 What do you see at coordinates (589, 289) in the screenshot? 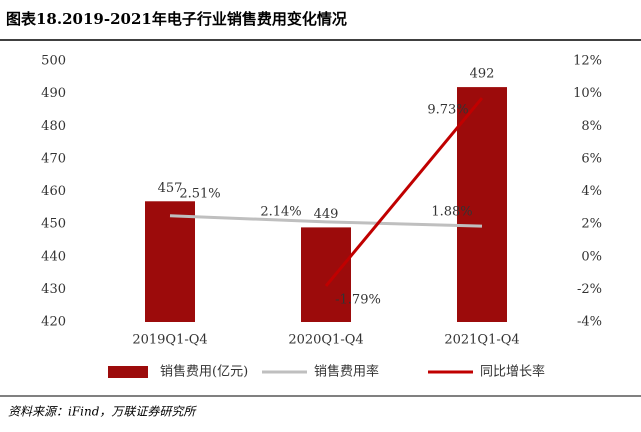
I see `y2-tick-label: -2%` at bounding box center [589, 289].